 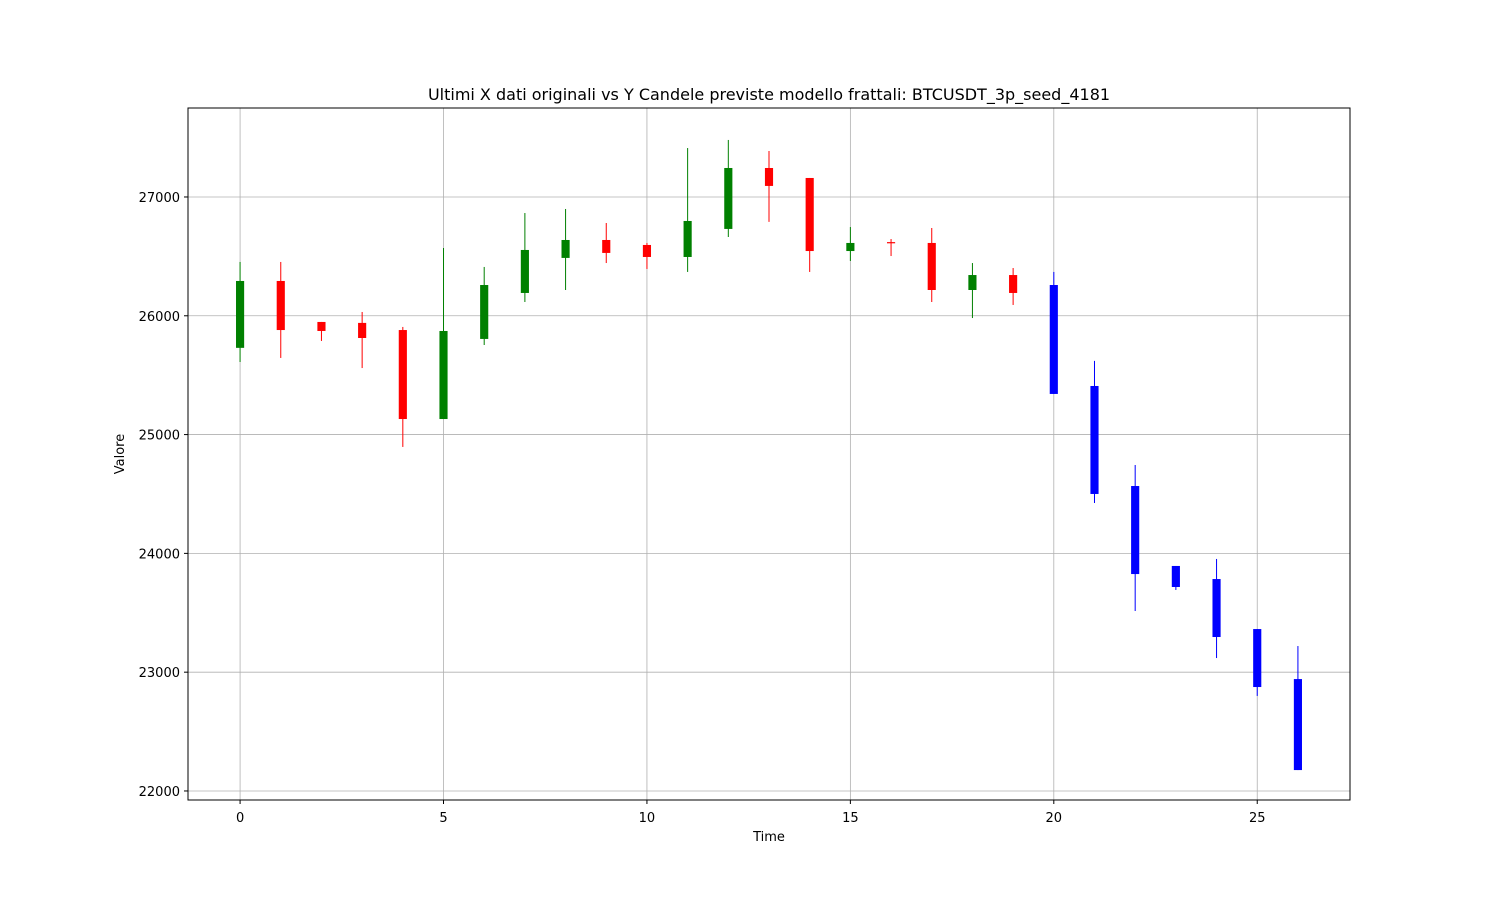 I want to click on x-tick-label: 5, so click(x=443, y=818).